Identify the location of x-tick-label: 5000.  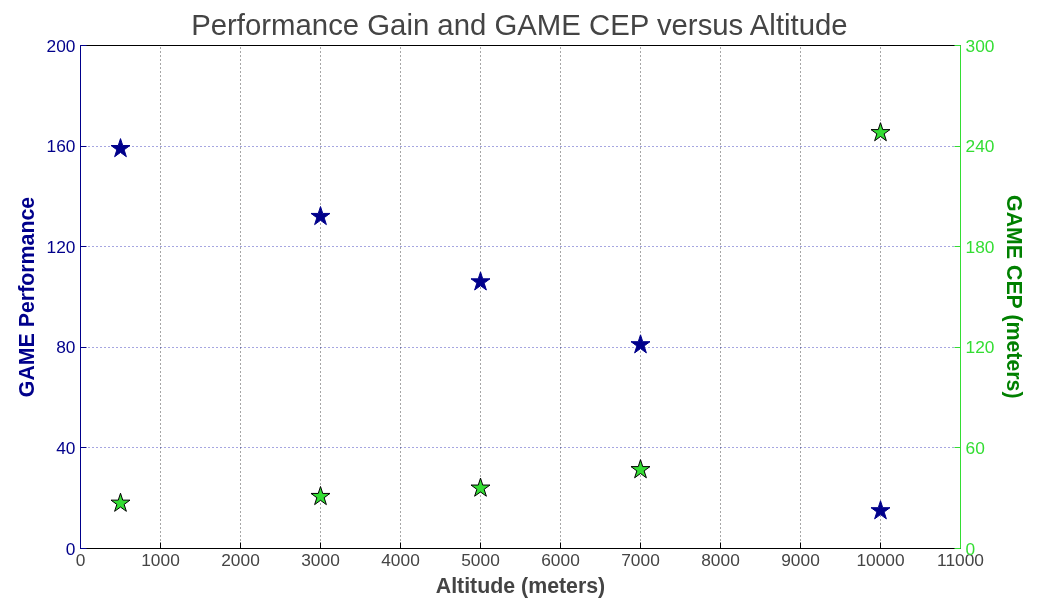
(480, 559).